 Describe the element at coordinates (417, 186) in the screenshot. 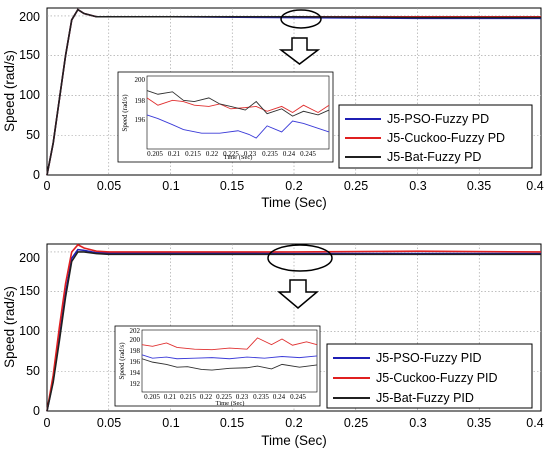

I see `top-xtick-label: 0.3` at that location.